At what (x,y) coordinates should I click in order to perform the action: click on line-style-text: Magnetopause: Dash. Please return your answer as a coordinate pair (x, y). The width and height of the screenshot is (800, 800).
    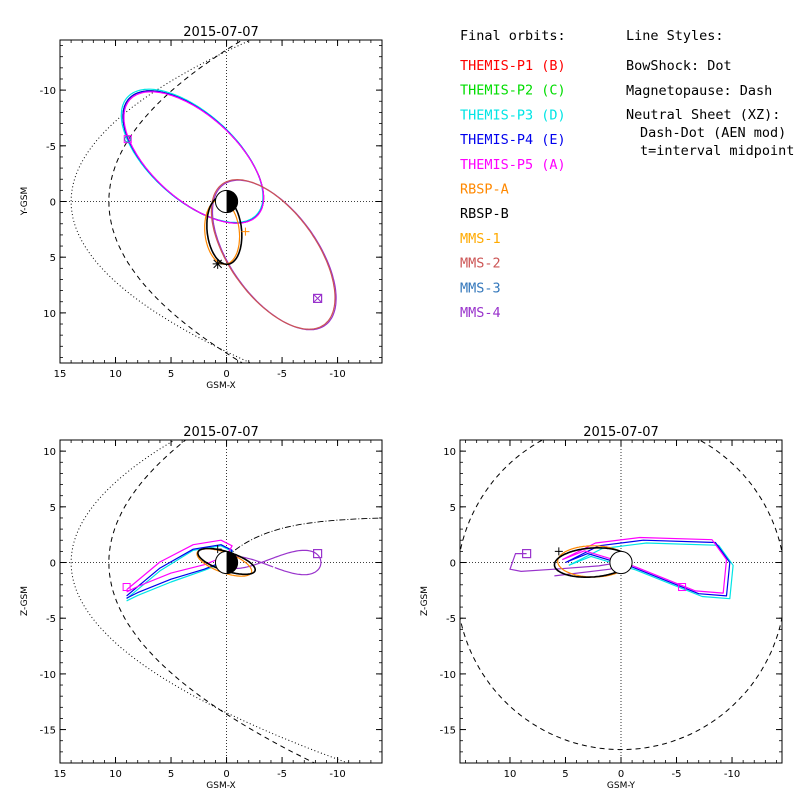
    Looking at the image, I should click on (699, 91).